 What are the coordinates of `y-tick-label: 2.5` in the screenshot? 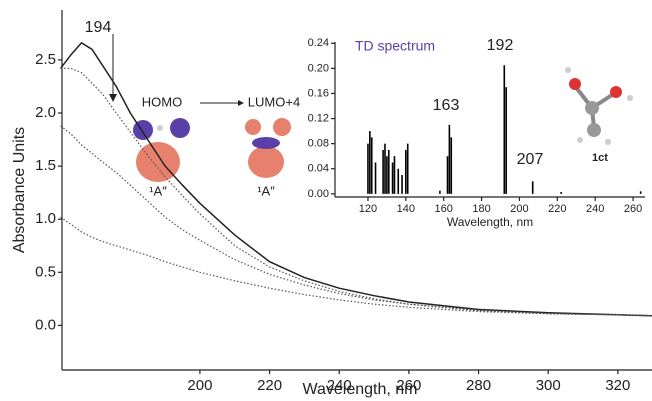 It's located at (45, 59).